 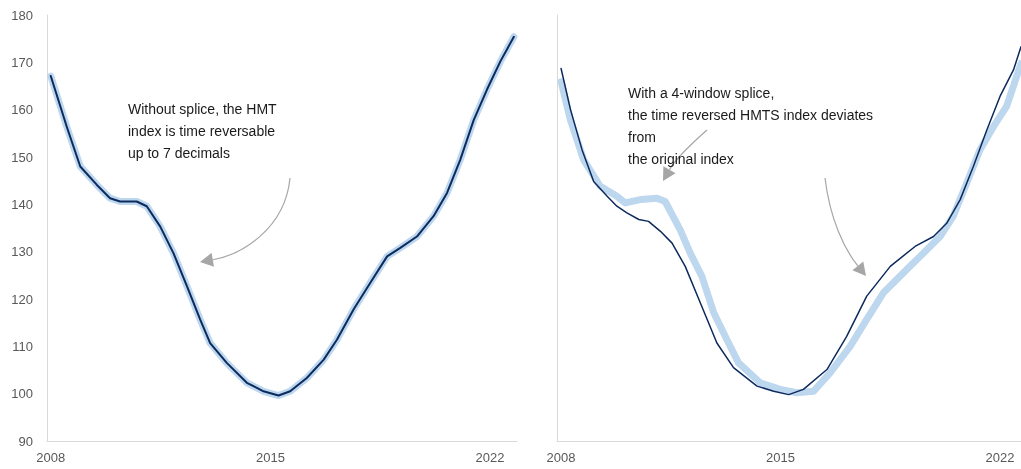 I want to click on y-tick-label: 100, so click(x=22, y=394).